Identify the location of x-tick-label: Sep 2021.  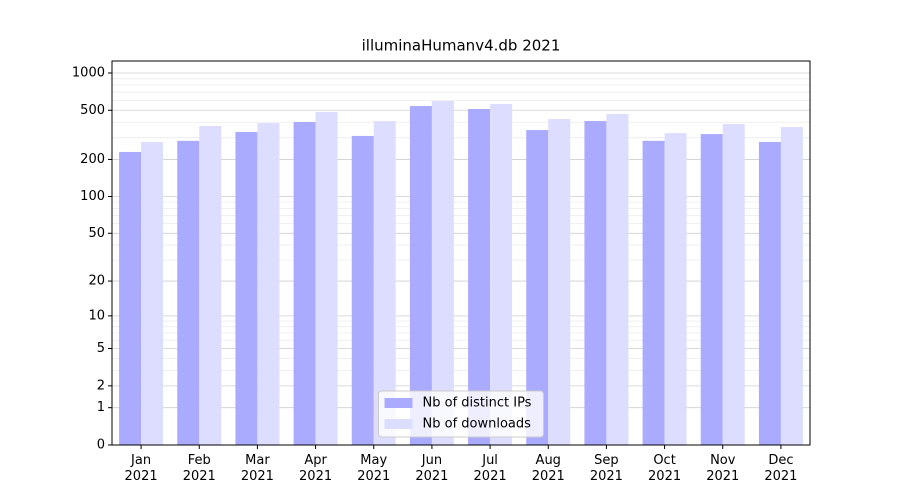
(606, 468).